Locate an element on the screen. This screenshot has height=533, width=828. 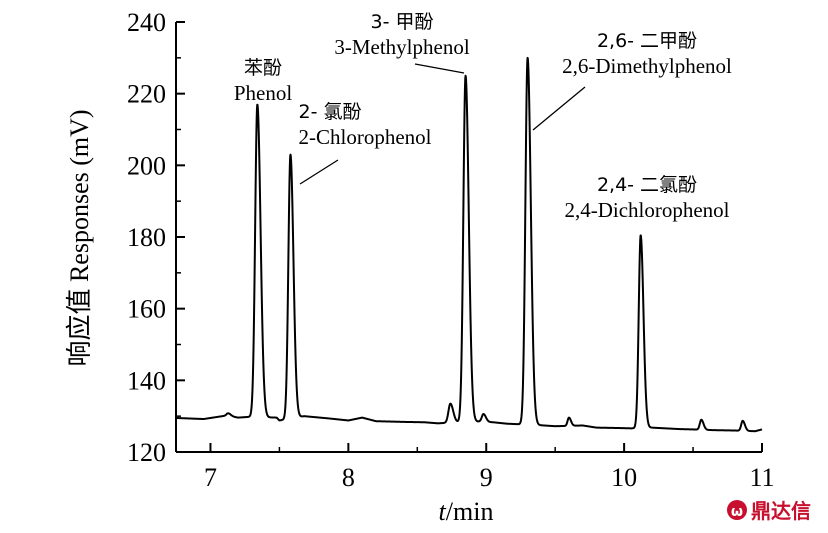
peak-label-en: Phenol is located at coordinates (263, 93).